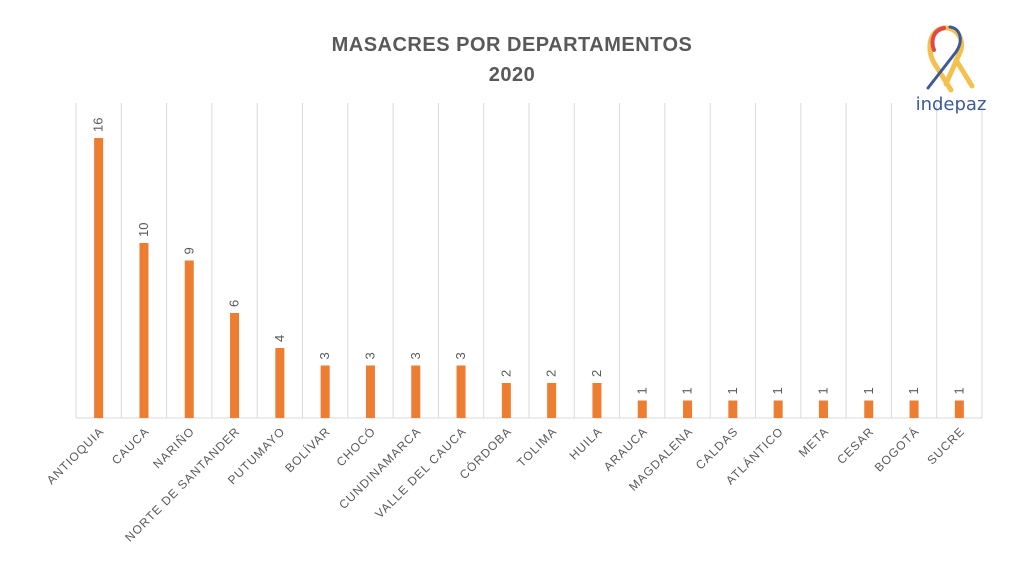  Describe the element at coordinates (356, 447) in the screenshot. I see `category-label: CHOCÓ` at that location.